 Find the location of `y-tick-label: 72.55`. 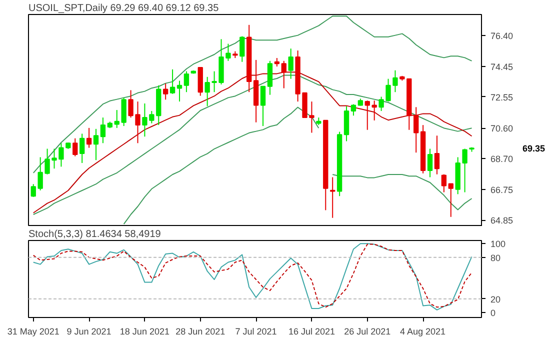

y-tick-label: 72.55 is located at coordinates (502, 97).